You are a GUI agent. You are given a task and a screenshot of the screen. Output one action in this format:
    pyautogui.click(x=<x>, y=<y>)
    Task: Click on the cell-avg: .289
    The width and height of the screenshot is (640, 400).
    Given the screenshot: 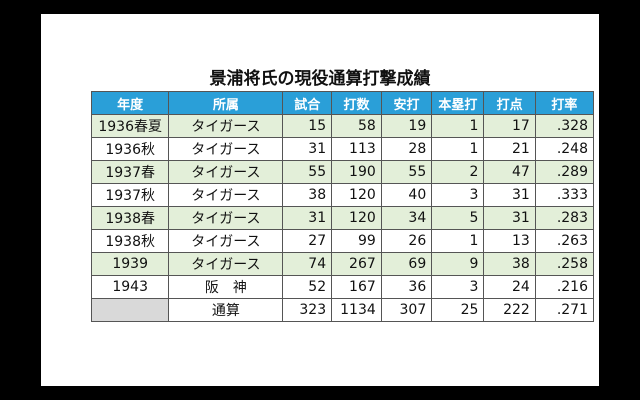 What is the action you would take?
    pyautogui.click(x=564, y=172)
    